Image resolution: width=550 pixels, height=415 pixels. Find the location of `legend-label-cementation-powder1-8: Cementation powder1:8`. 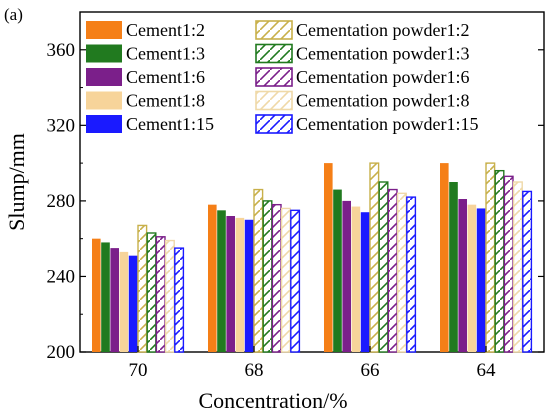

legend-label-cementation-powder1-8: Cementation powder1:8 is located at coordinates (382, 101).